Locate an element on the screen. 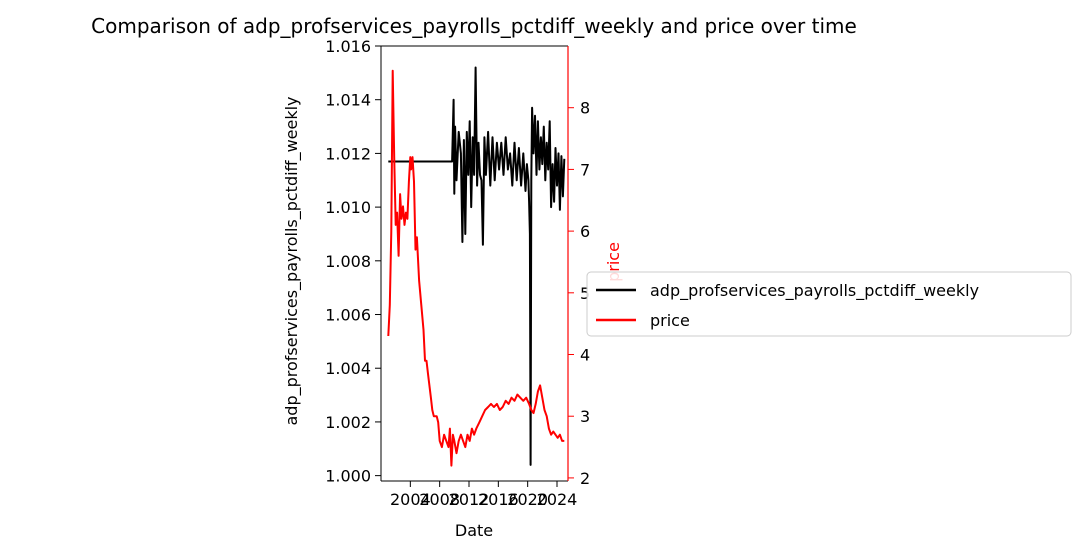  y-left-tick-label: 1.006 is located at coordinates (348, 315).